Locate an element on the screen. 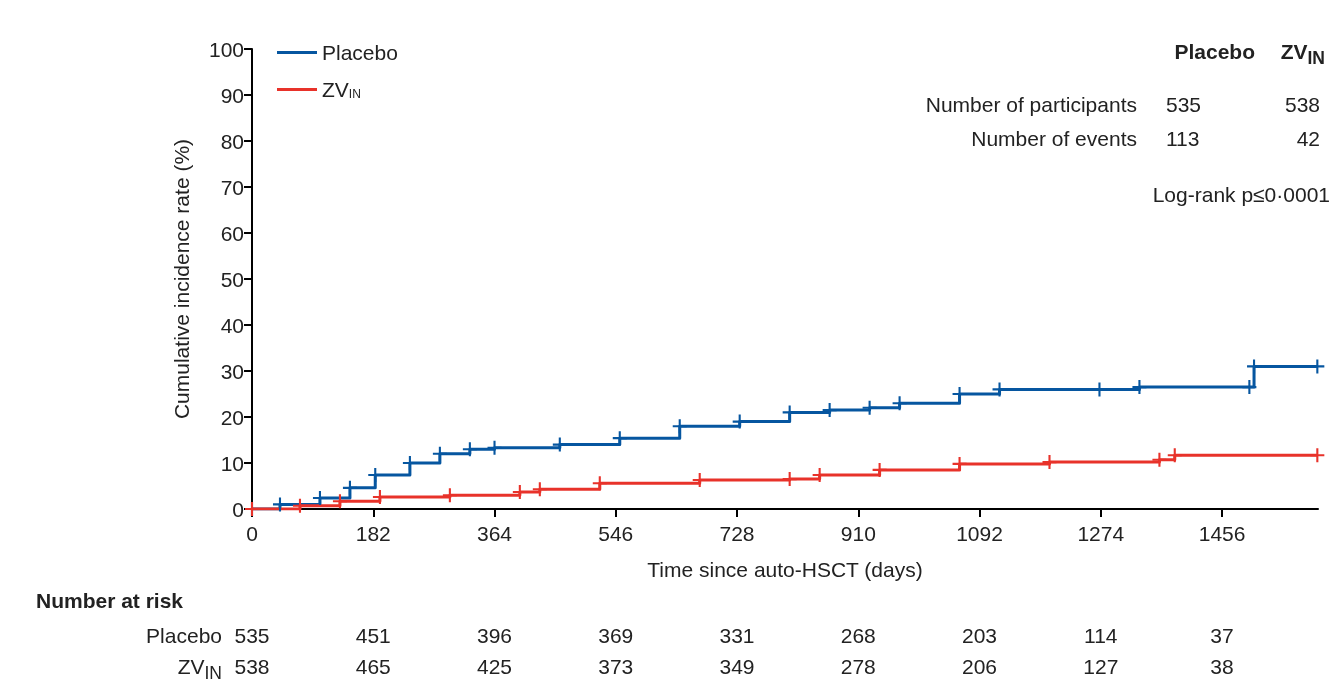 The width and height of the screenshot is (1332, 698). text: ZV$_{IN}$ is located at coordinates (199, 670).